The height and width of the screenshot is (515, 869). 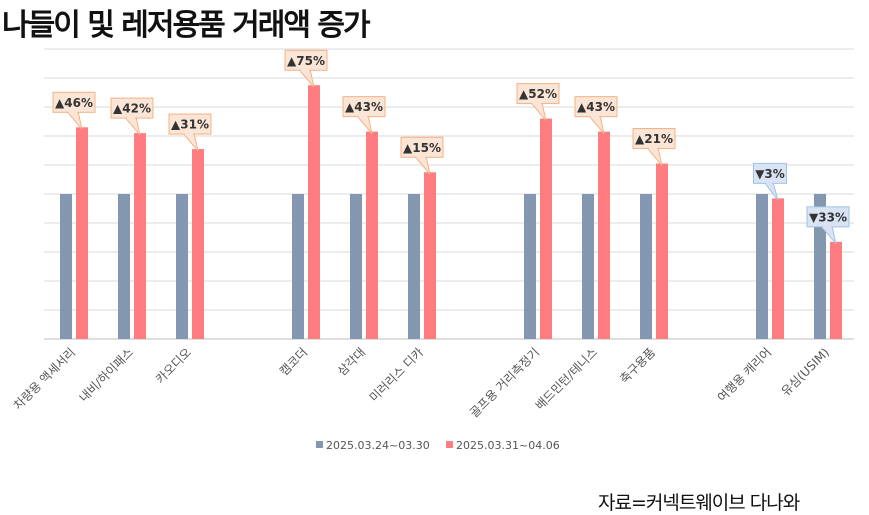 I want to click on category-label: 배드민턴/테니스, so click(x=566, y=378).